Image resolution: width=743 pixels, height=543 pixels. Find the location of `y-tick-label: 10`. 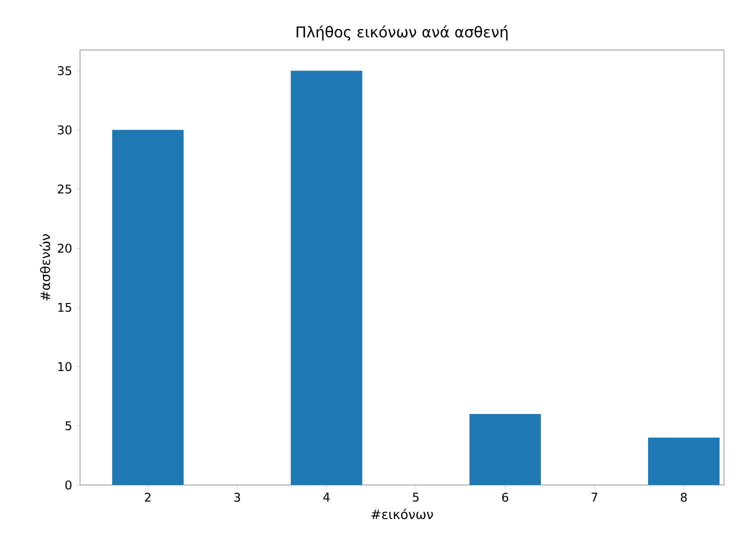

y-tick-label: 10 is located at coordinates (65, 367).